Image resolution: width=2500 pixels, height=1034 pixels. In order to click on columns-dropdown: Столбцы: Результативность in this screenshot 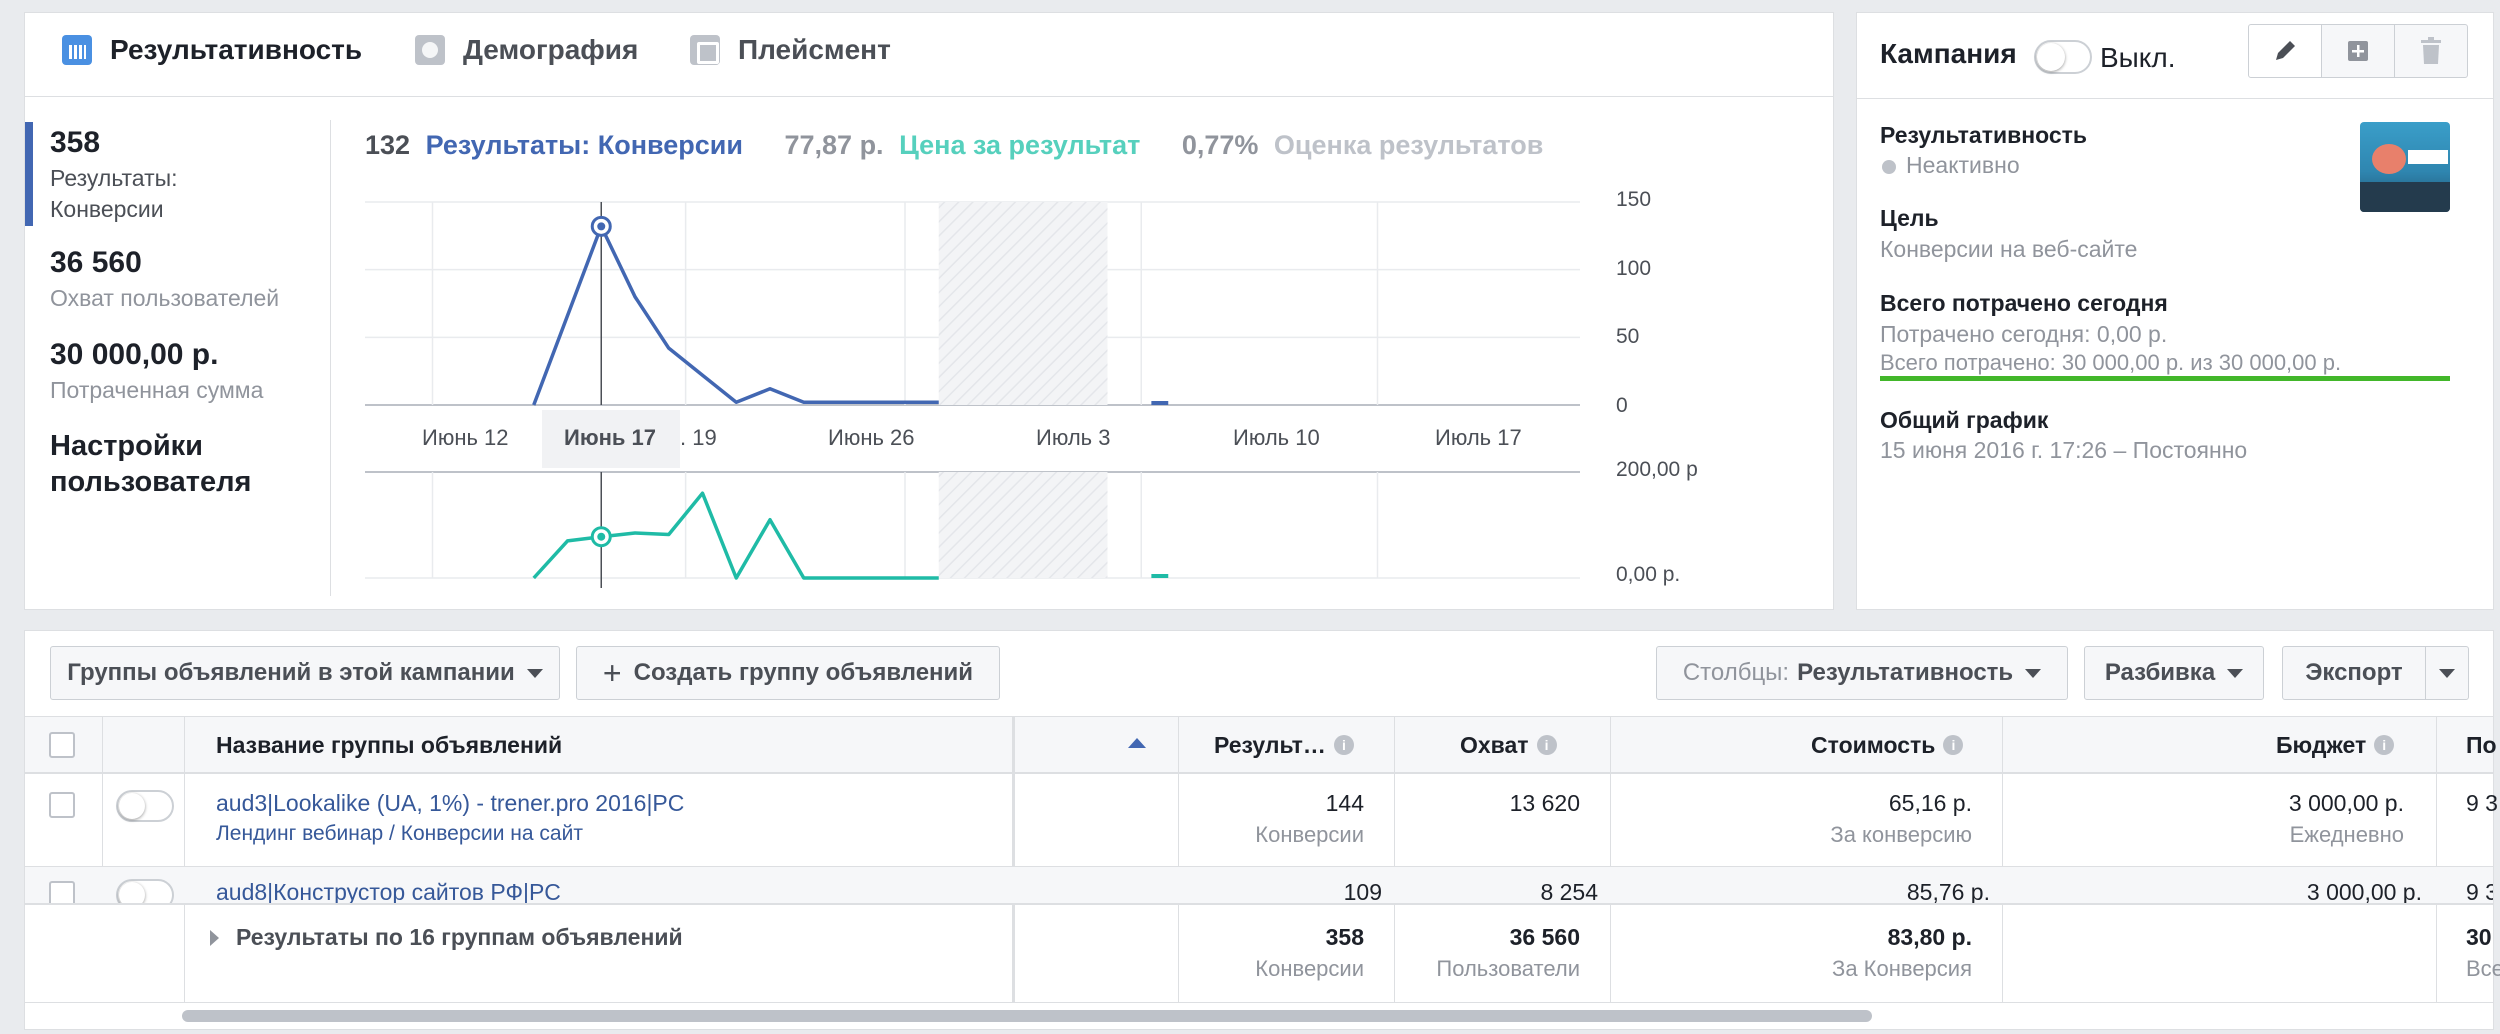, I will do `click(1862, 673)`.